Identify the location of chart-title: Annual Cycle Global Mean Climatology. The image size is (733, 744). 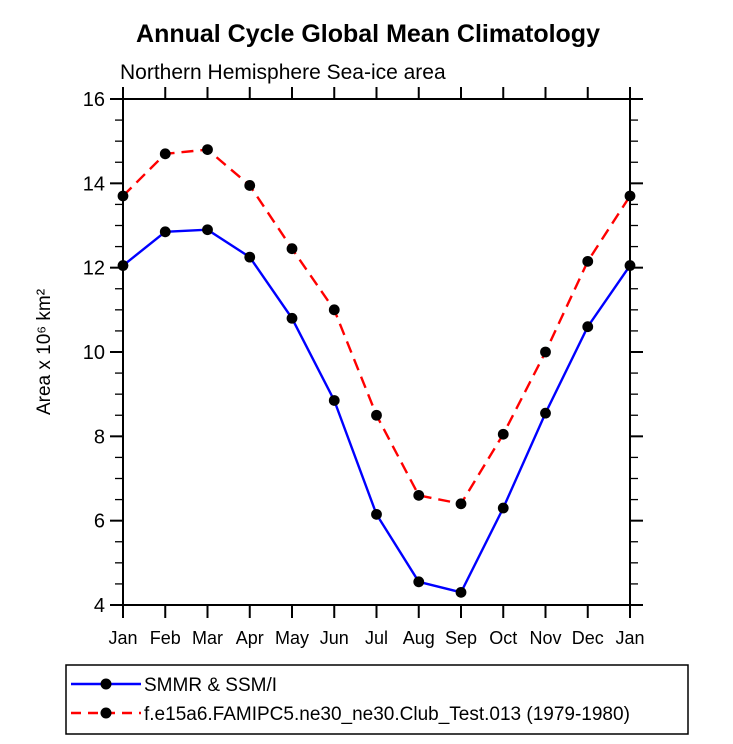
(368, 34).